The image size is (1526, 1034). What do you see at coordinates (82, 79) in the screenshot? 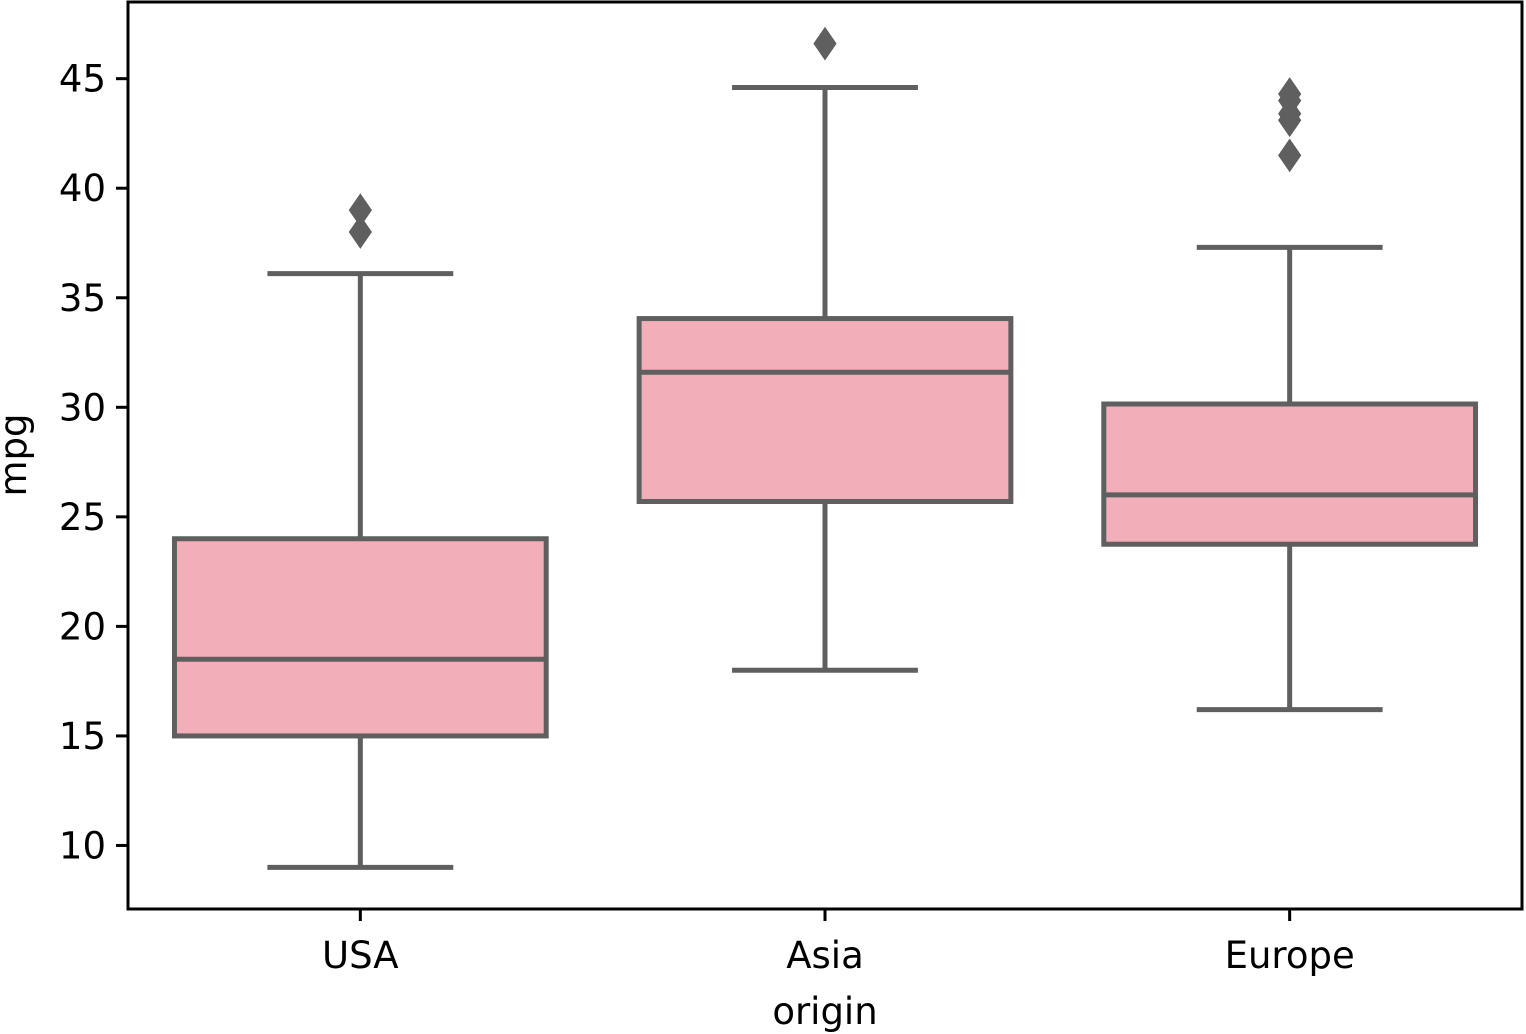
I see `y-tick-label-45: 45` at bounding box center [82, 79].